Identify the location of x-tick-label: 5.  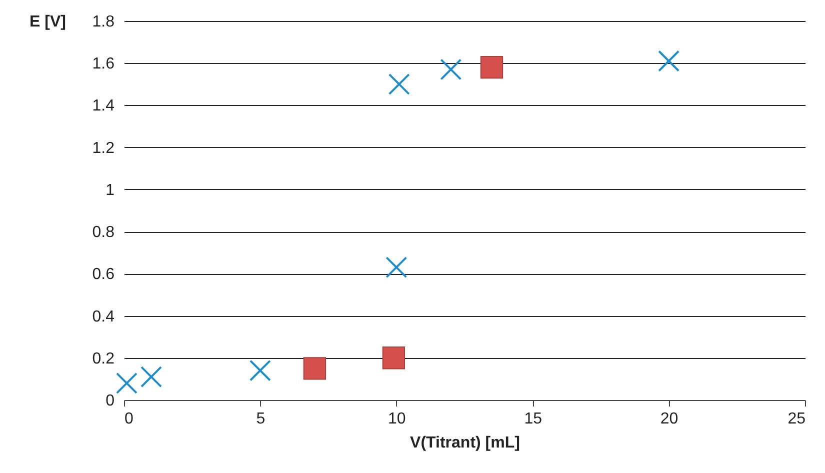
(261, 419).